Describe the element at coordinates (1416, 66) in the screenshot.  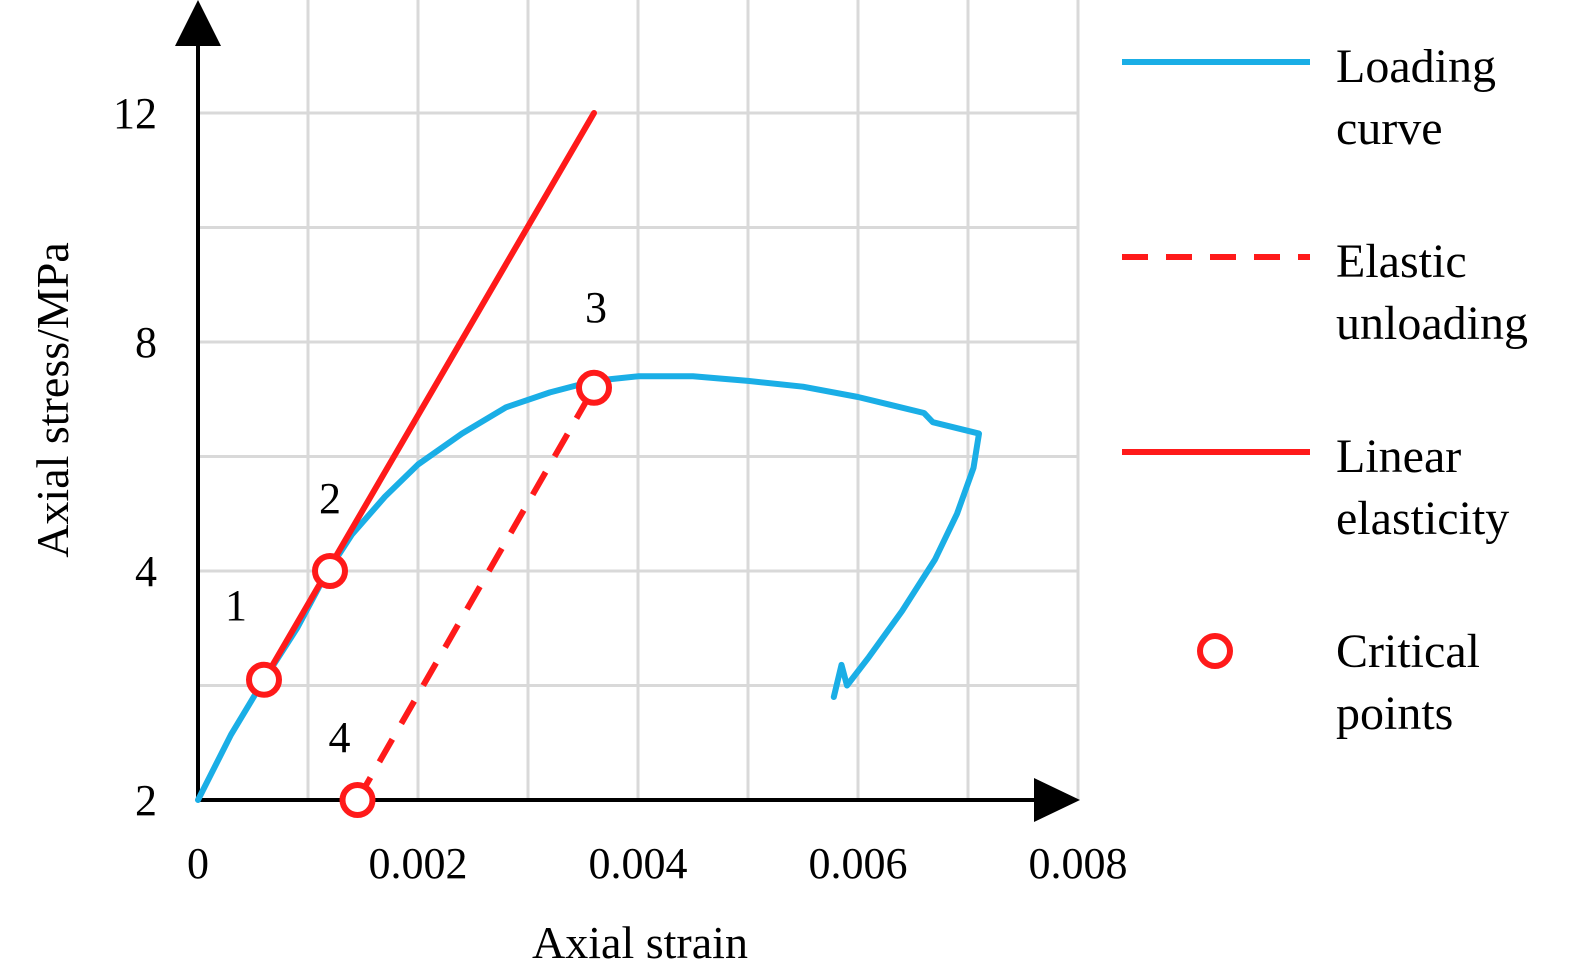
I see `legend-label-line1: Loading` at that location.